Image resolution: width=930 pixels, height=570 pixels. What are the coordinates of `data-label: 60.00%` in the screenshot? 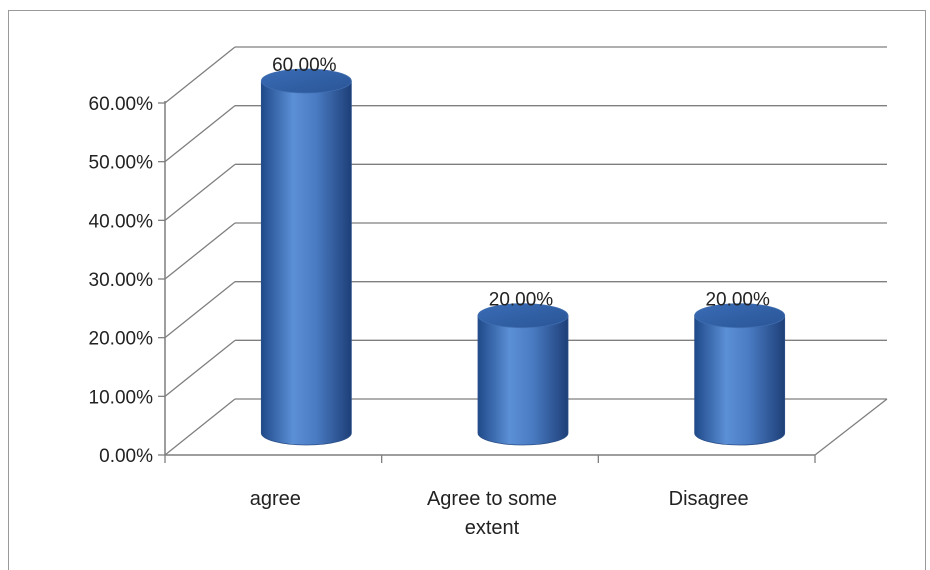 It's located at (304, 65).